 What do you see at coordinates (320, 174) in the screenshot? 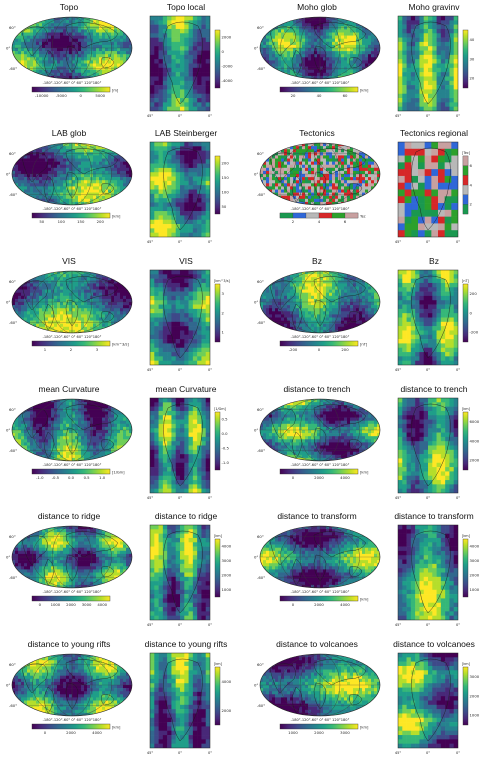
I see `map-outline` at bounding box center [320, 174].